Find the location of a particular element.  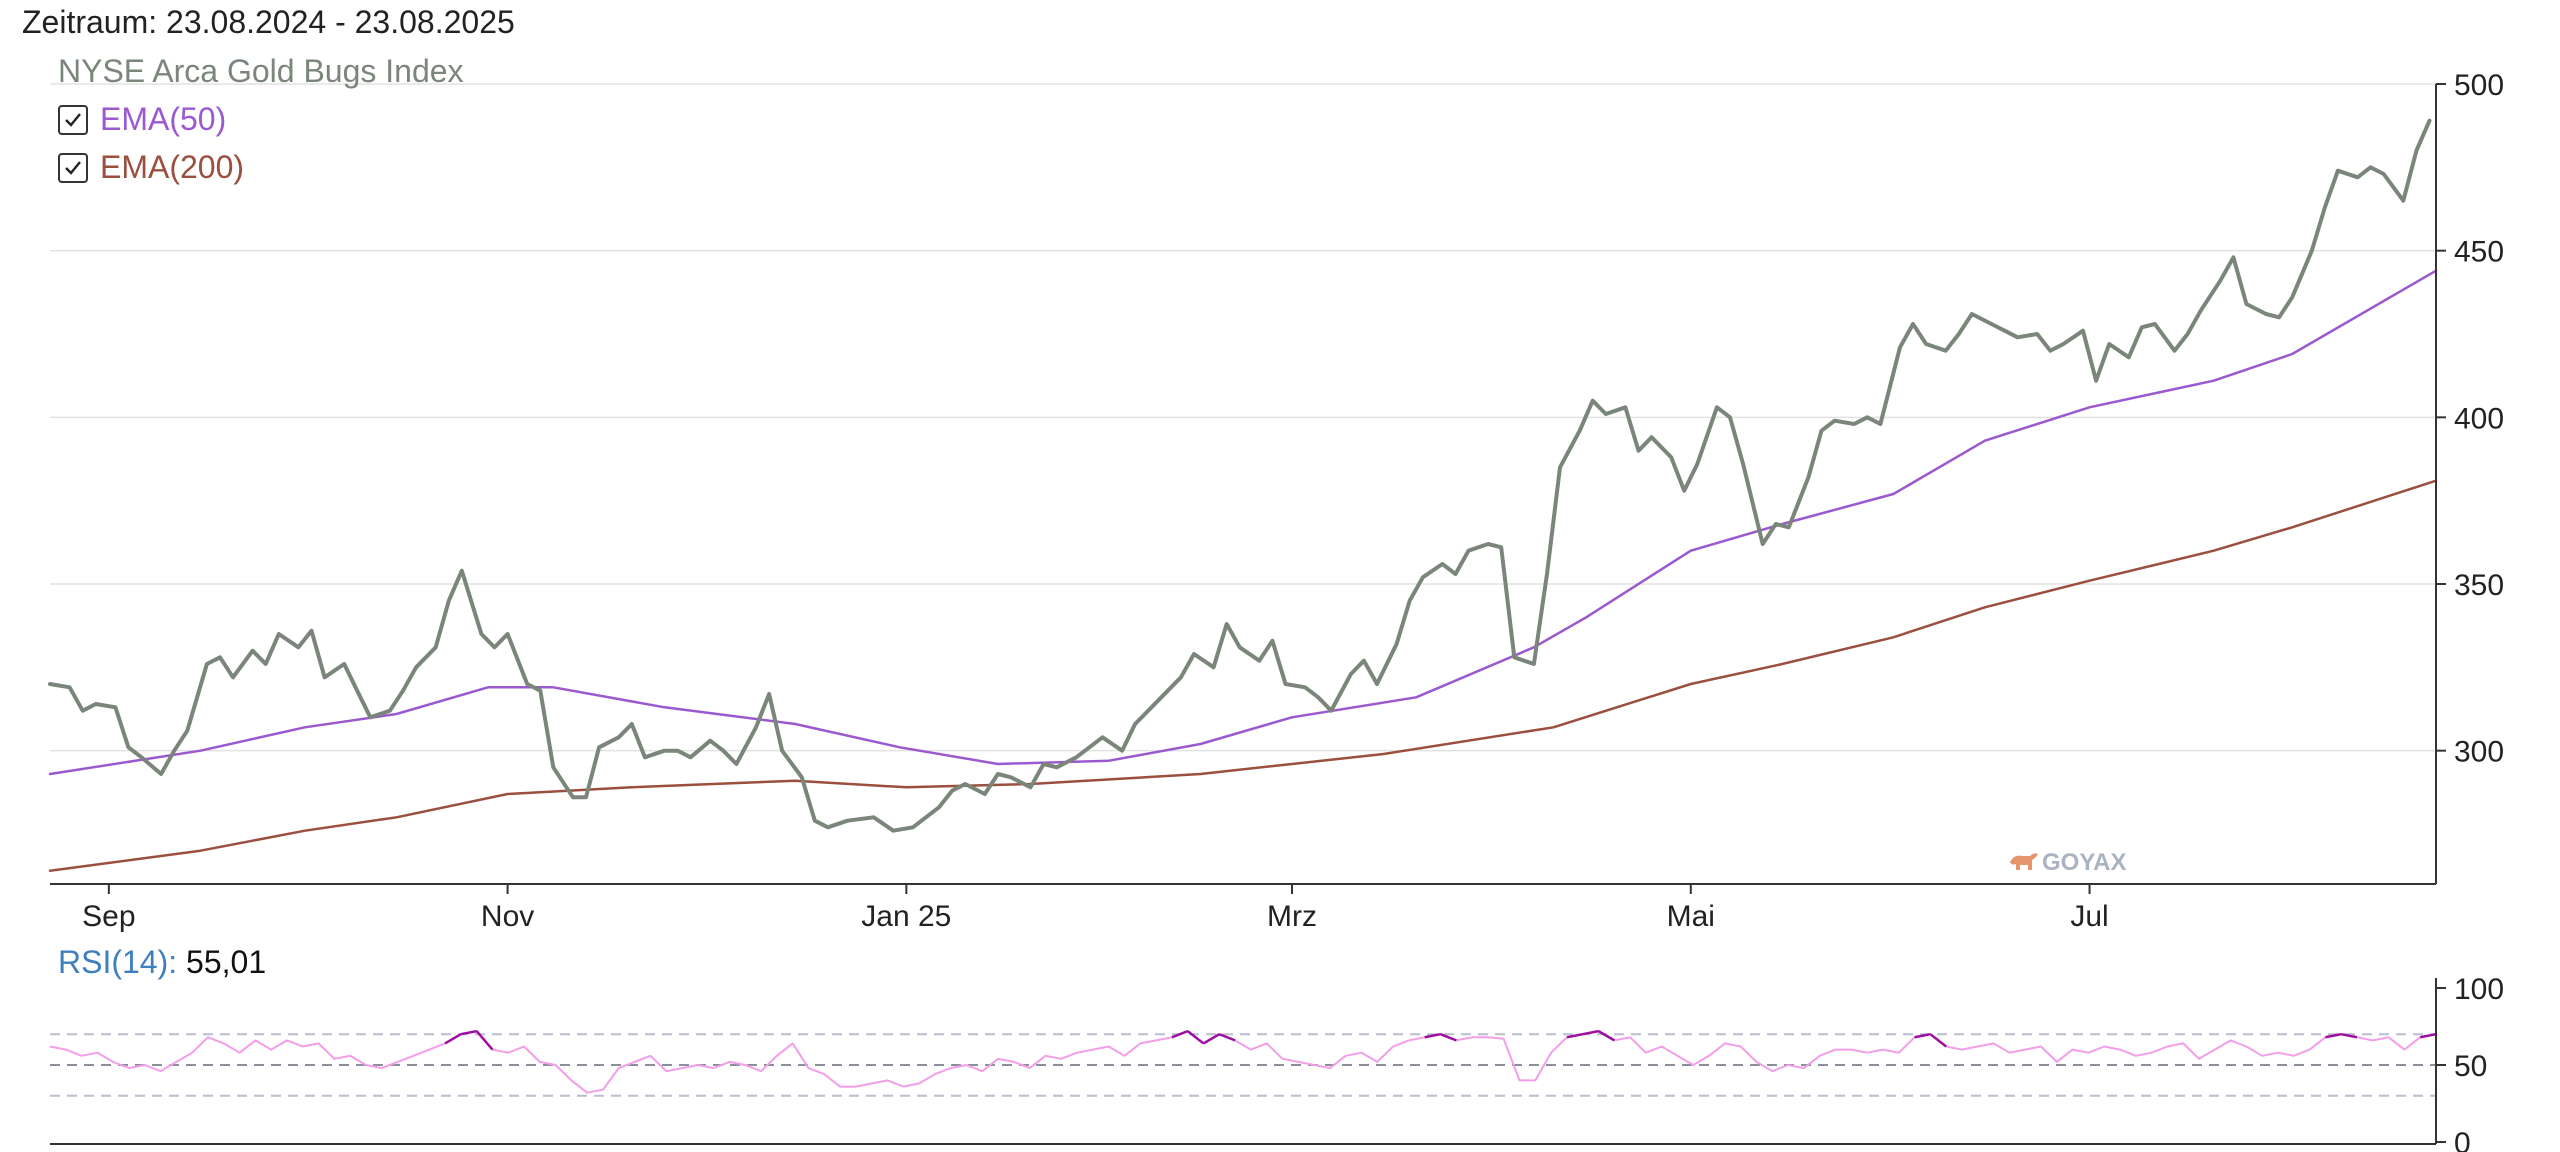

ema200-checkbox is located at coordinates (73, 167).